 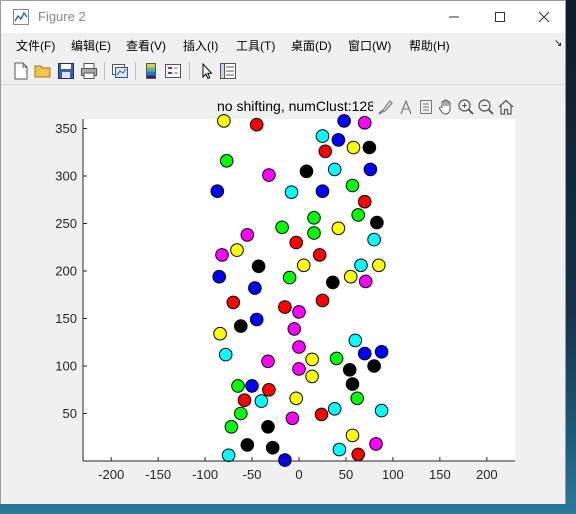 I want to click on axes-toolbar, so click(x=446, y=107).